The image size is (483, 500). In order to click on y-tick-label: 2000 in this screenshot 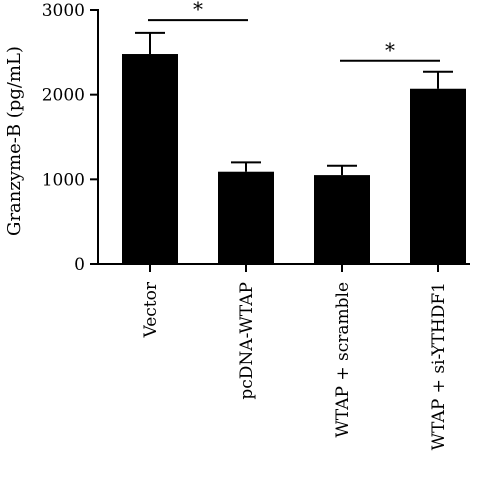, I will do `click(63, 96)`.